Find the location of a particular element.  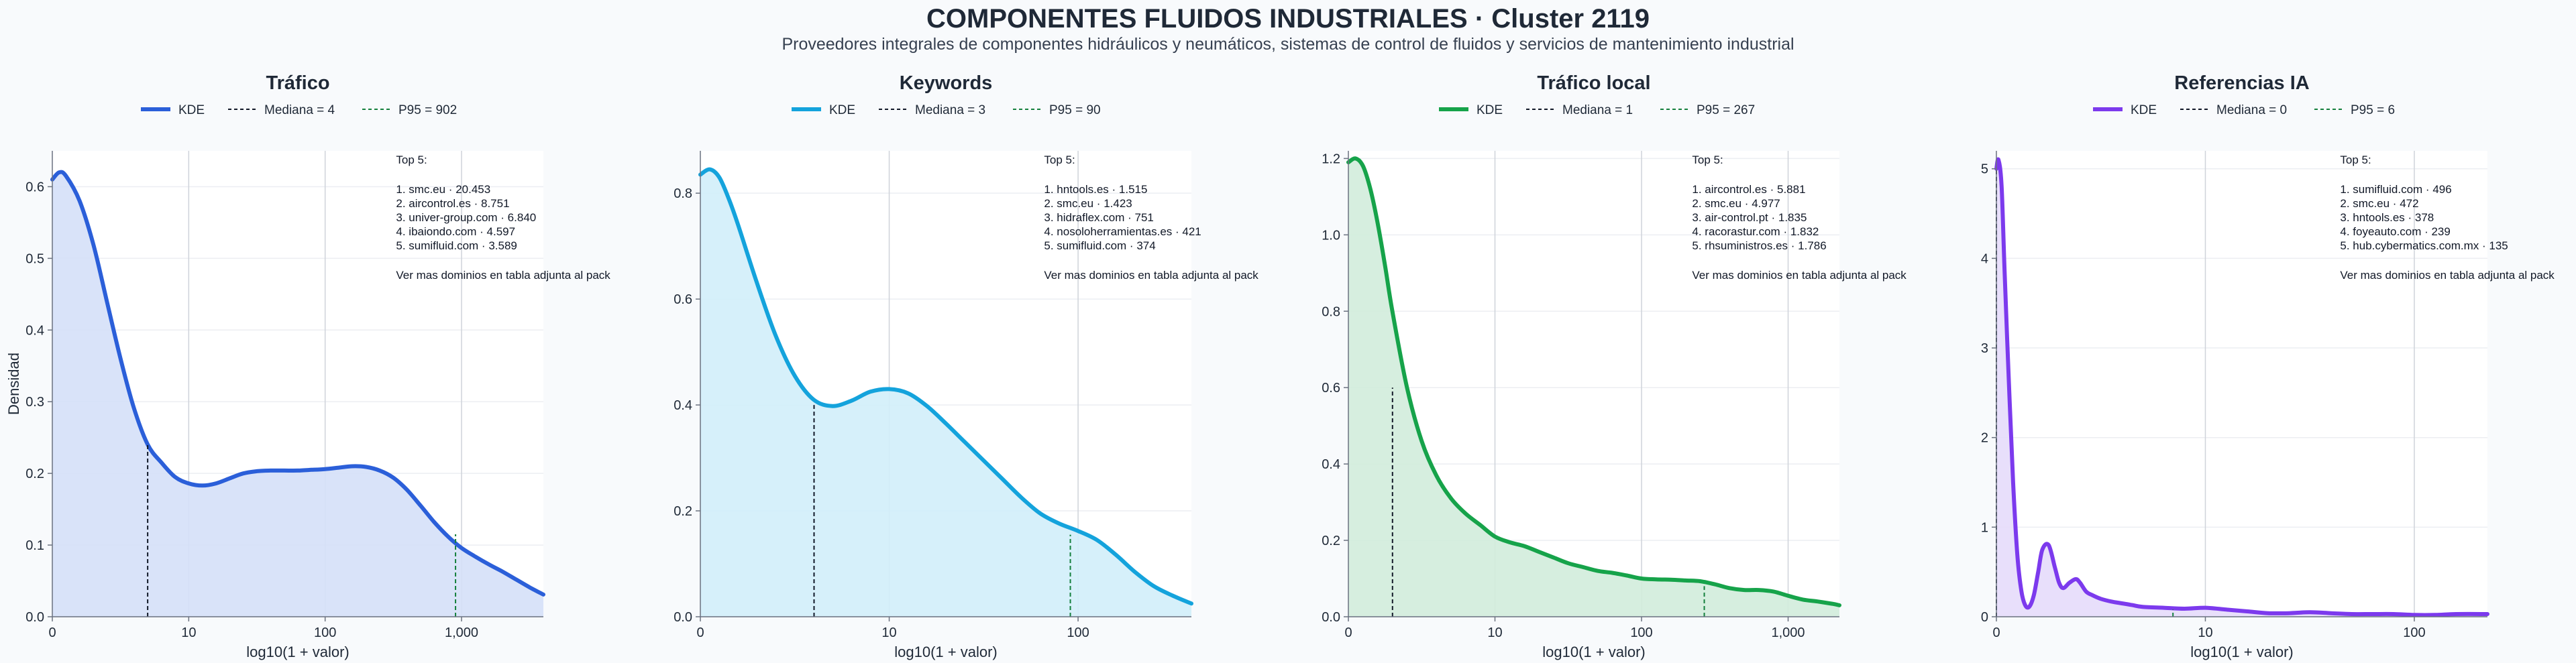

top5-item: 5. sumifluid.com · 3.589 is located at coordinates (456, 245).